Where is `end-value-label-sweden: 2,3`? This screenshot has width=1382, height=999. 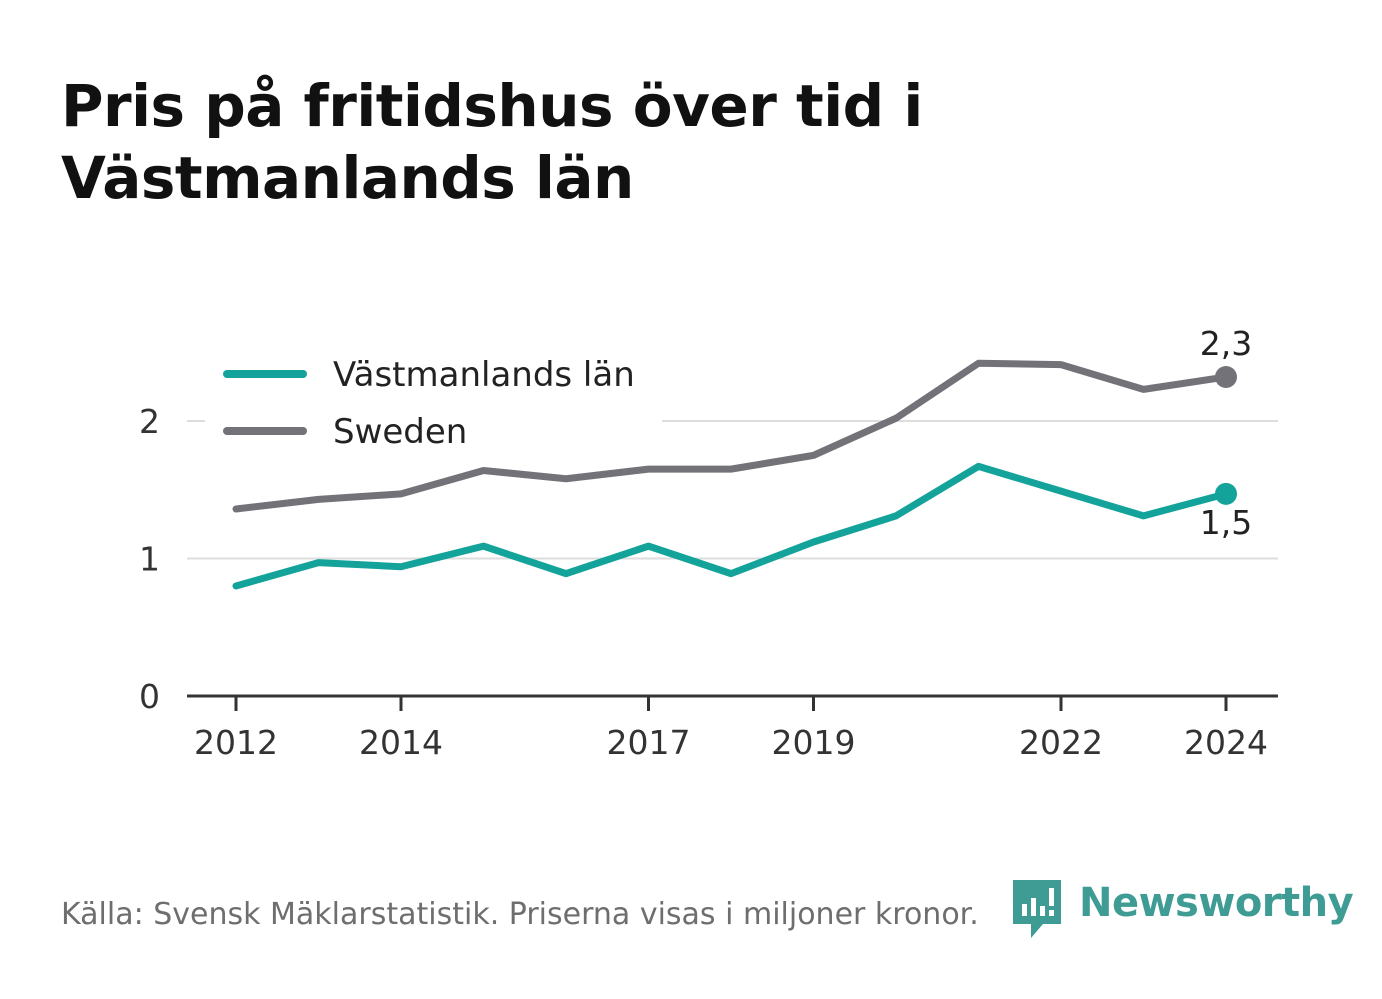 end-value-label-sweden: 2,3 is located at coordinates (1226, 343).